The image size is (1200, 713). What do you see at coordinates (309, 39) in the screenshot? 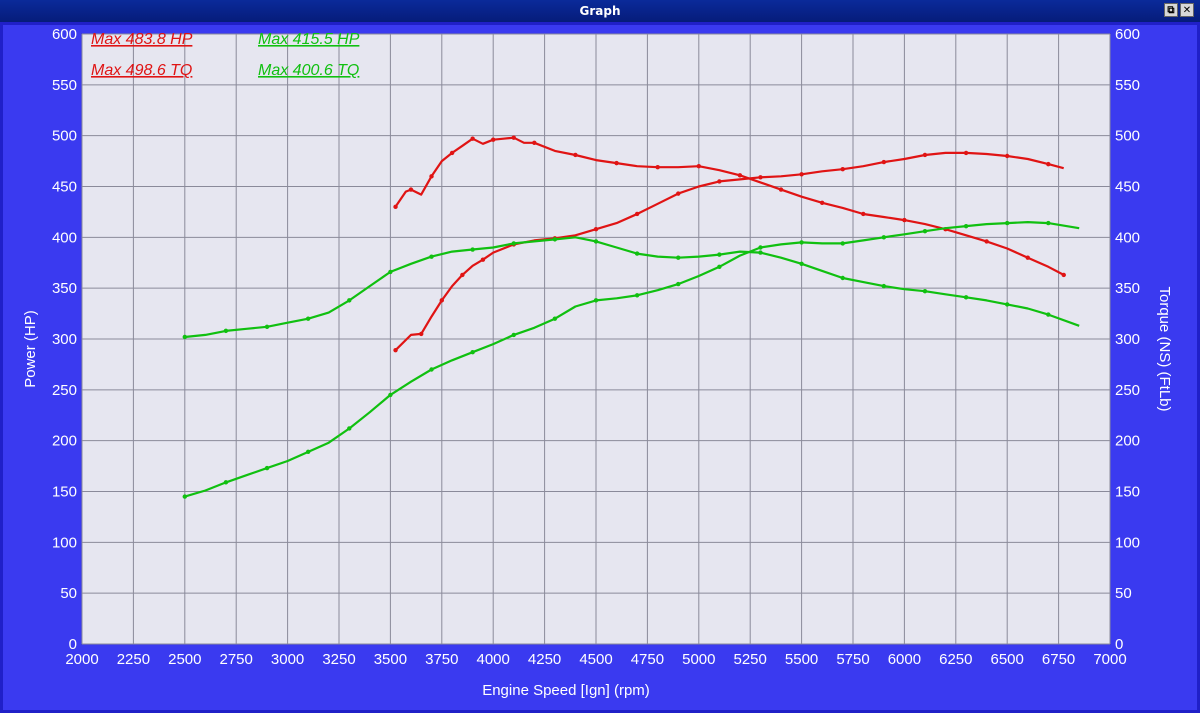
I see `max-annotation: Max 415.5 HP` at bounding box center [309, 39].